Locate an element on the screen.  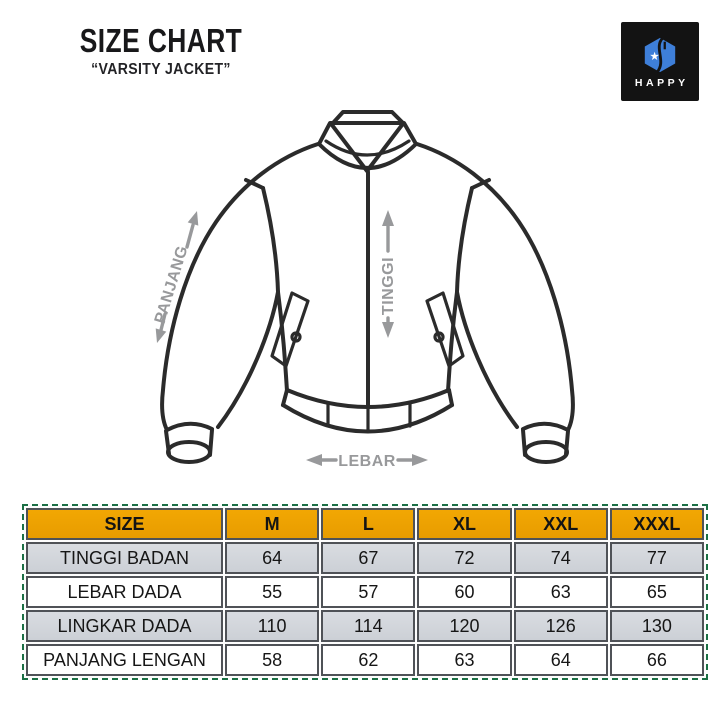
measurement-value-cell: 72 is located at coordinates (464, 558).